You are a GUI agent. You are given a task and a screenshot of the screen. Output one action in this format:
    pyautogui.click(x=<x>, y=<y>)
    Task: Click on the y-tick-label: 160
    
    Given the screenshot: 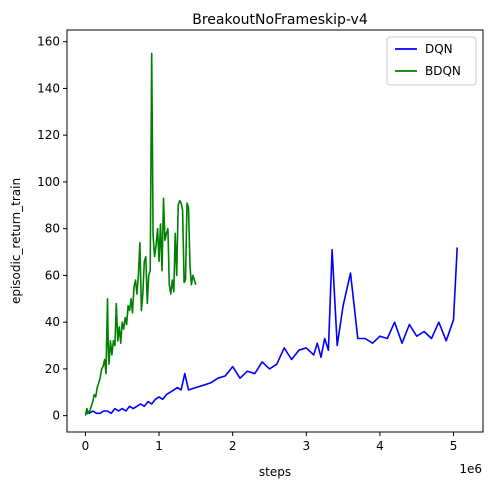 What is the action you would take?
    pyautogui.click(x=48, y=42)
    